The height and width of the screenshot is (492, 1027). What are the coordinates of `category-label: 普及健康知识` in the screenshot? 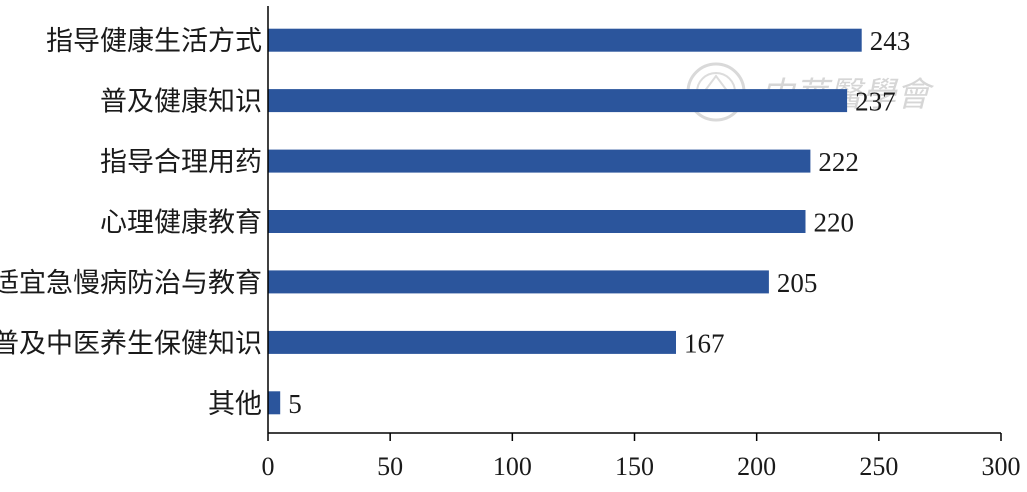 It's located at (181, 102).